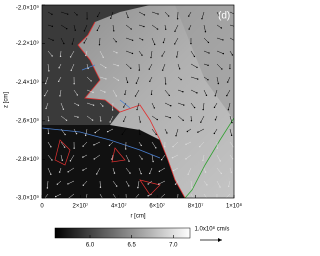 Image resolution: width=320 pixels, height=256 pixels. What do you see at coordinates (138, 217) in the screenshot?
I see `x-axis-label: r [cm]` at bounding box center [138, 217].